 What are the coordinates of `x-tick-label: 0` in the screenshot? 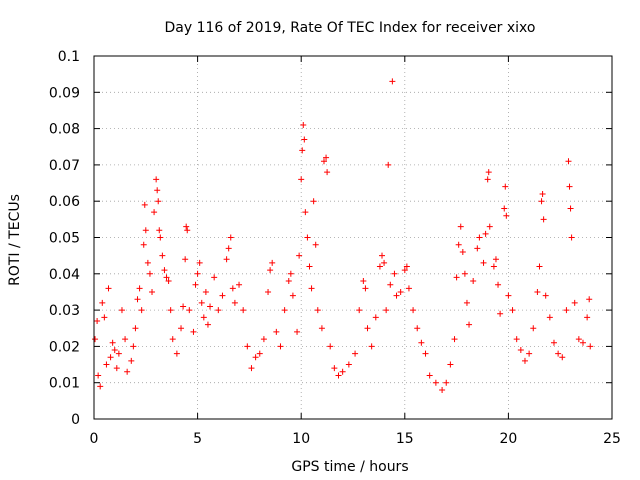 It's located at (94, 439).